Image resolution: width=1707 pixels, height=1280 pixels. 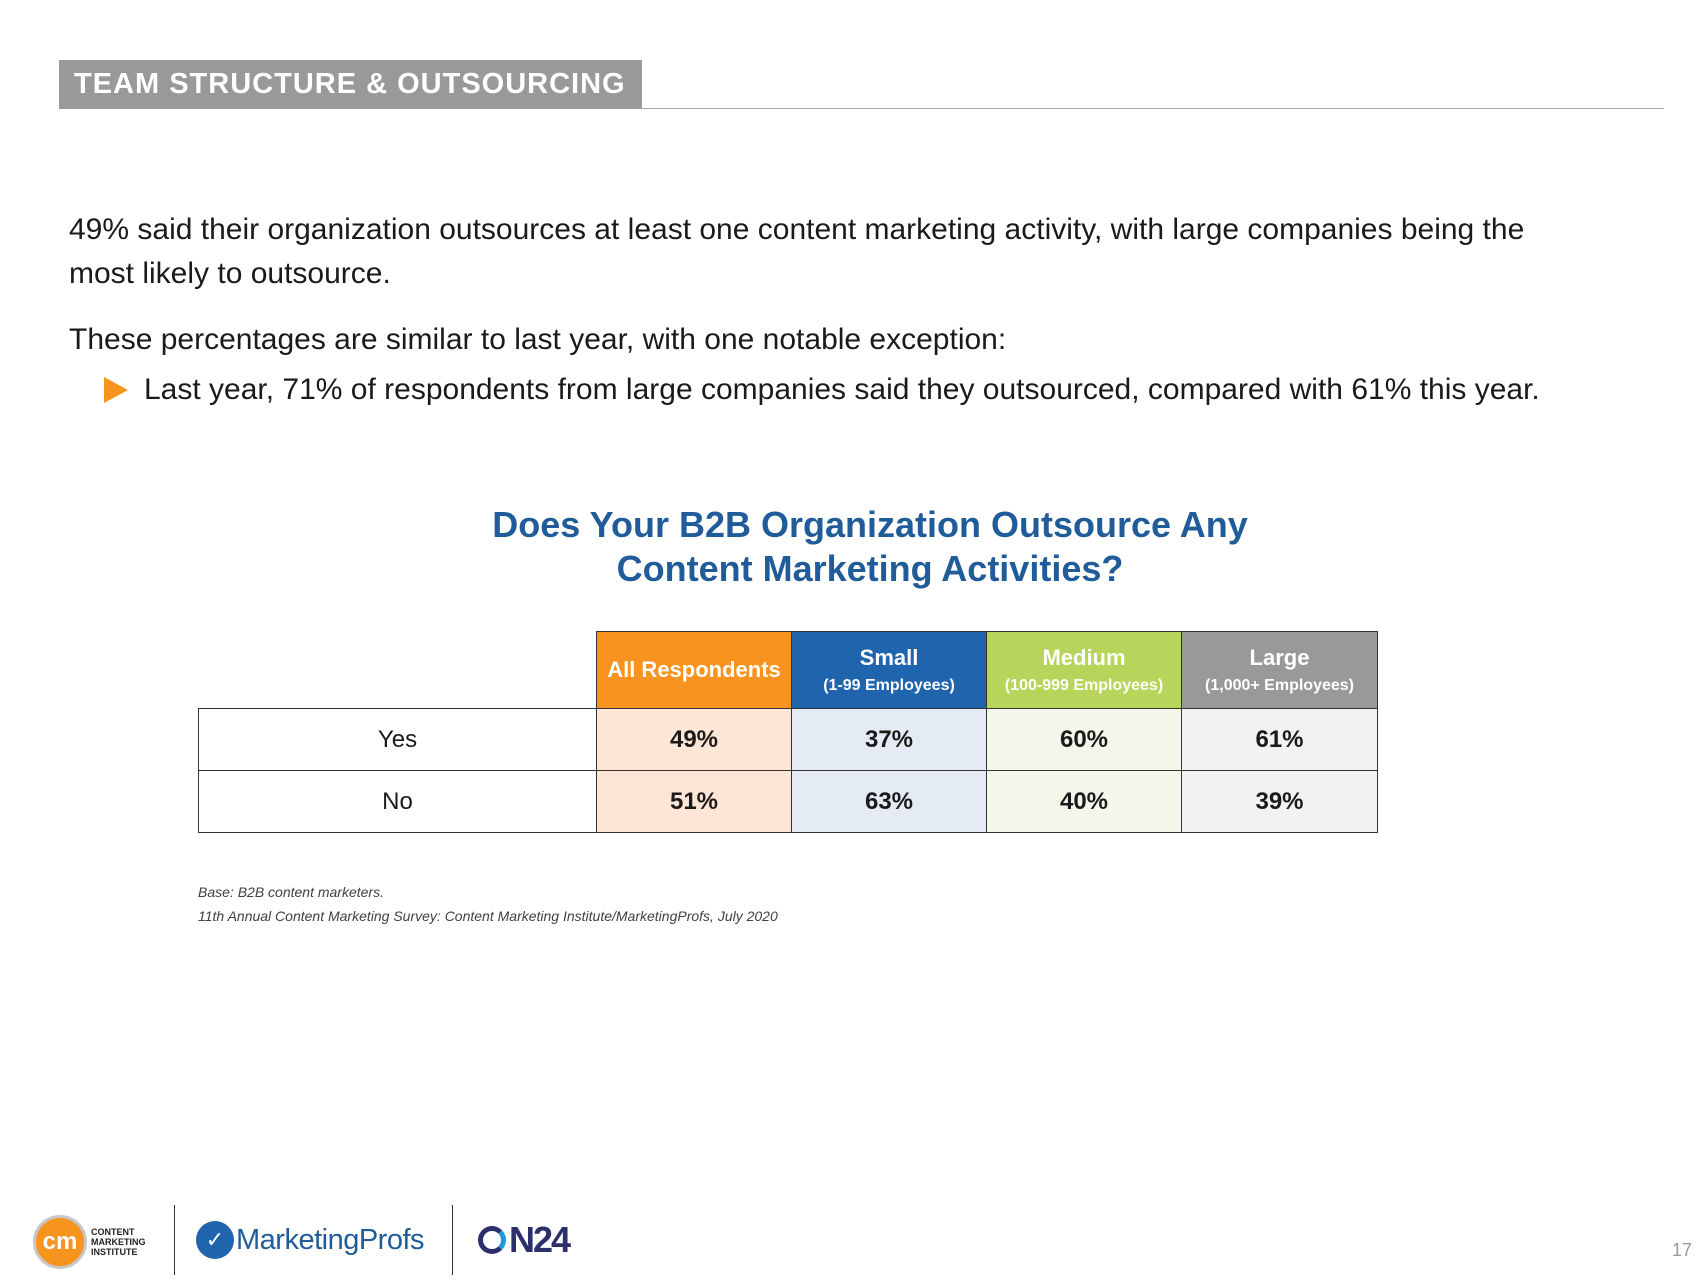 I want to click on column-header-all-respondents: All Respondents, so click(x=694, y=670).